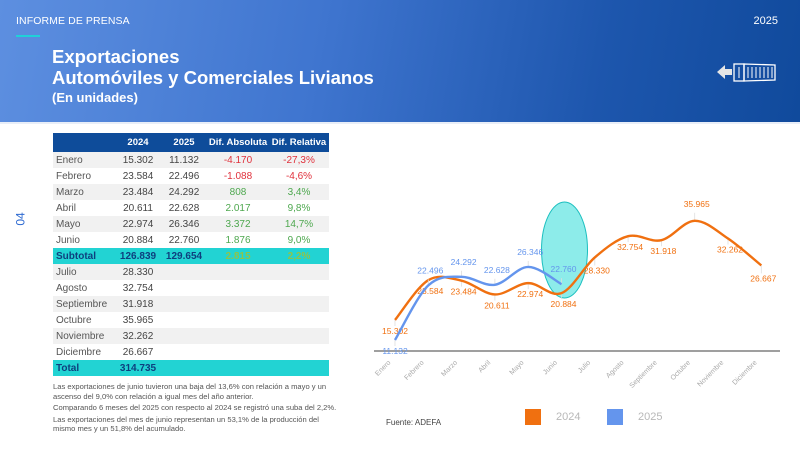 This screenshot has height=450, width=800. What do you see at coordinates (84, 142) in the screenshot?
I see `table-header-month` at bounding box center [84, 142].